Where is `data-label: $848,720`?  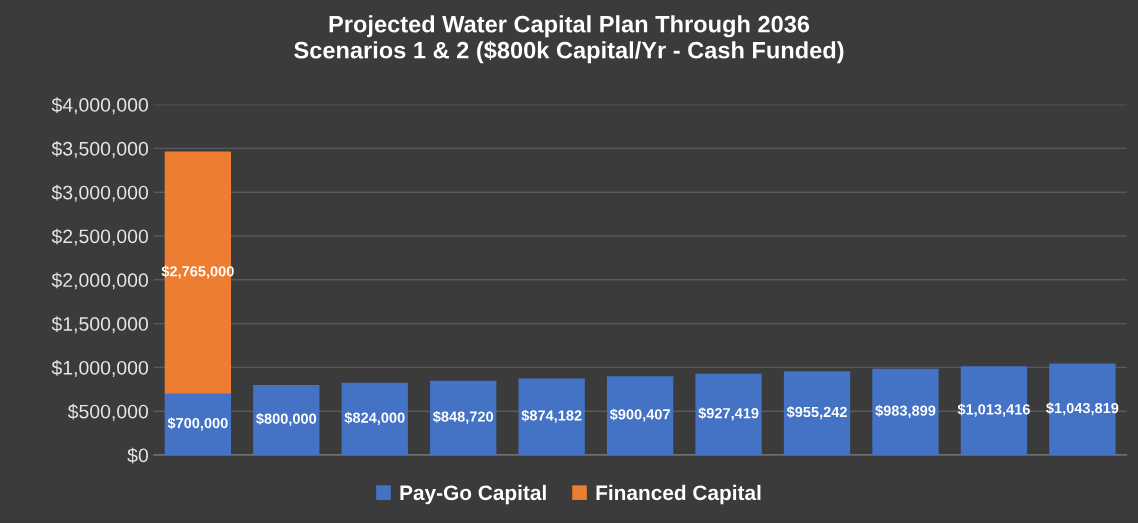 data-label: $848,720 is located at coordinates (463, 417).